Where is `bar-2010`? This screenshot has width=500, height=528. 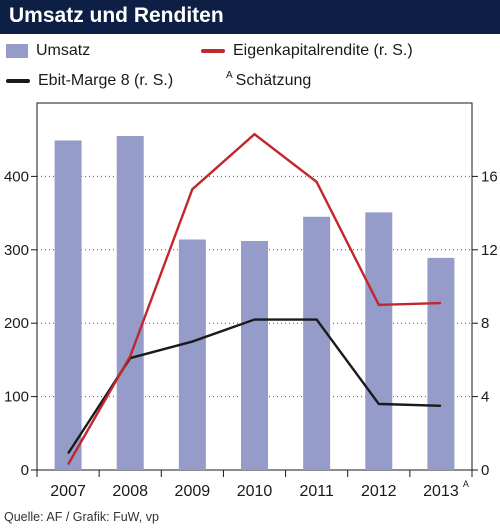 bar-2010 is located at coordinates (254, 355).